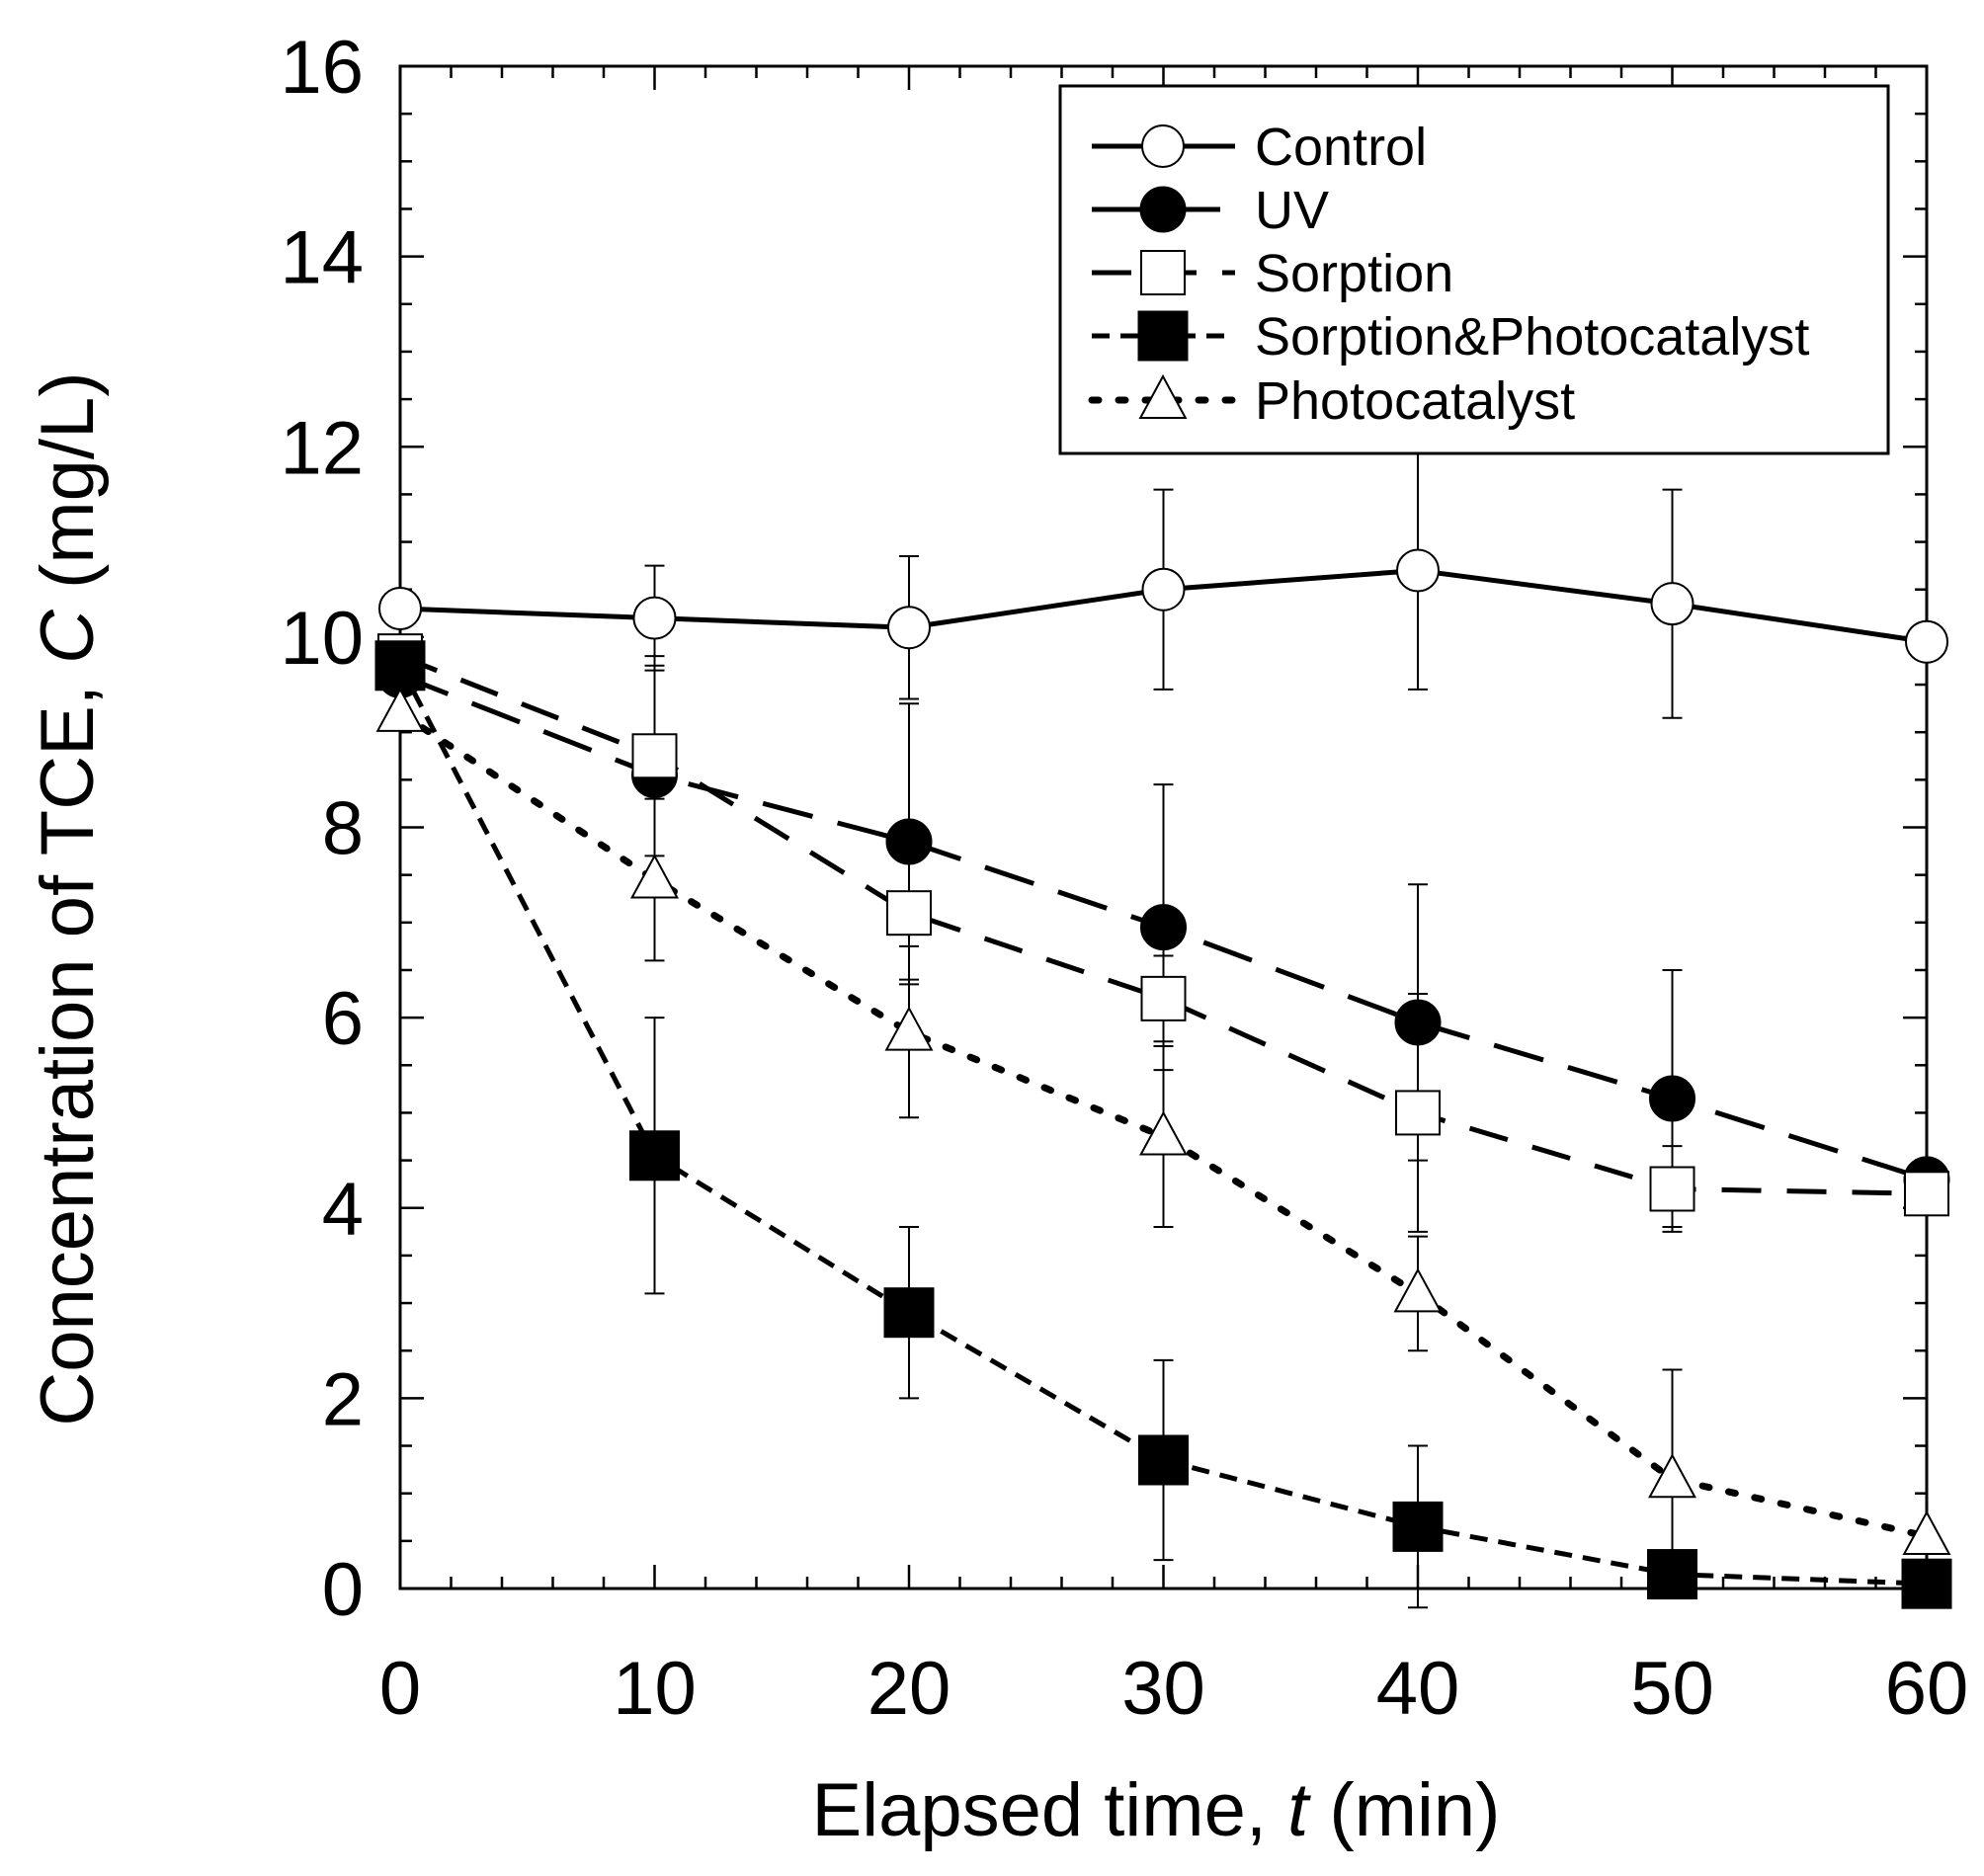  Describe the element at coordinates (1163, 273) in the screenshot. I see `legend-marker-sorption` at that location.